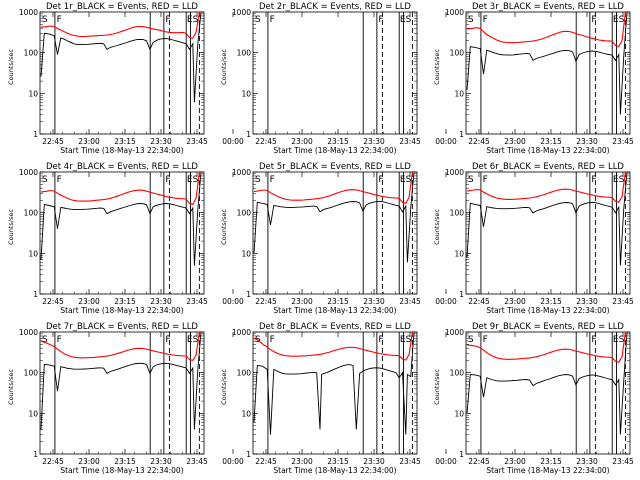  What do you see at coordinates (122, 167) in the screenshot?
I see `panel-title: Det 4r_BLACK = Events, RED = LLD` at bounding box center [122, 167].